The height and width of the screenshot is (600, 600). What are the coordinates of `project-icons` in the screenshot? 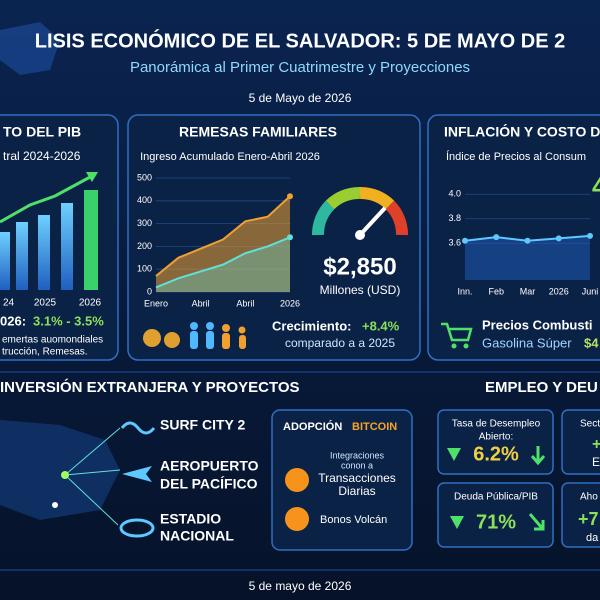 It's located at (137, 479).